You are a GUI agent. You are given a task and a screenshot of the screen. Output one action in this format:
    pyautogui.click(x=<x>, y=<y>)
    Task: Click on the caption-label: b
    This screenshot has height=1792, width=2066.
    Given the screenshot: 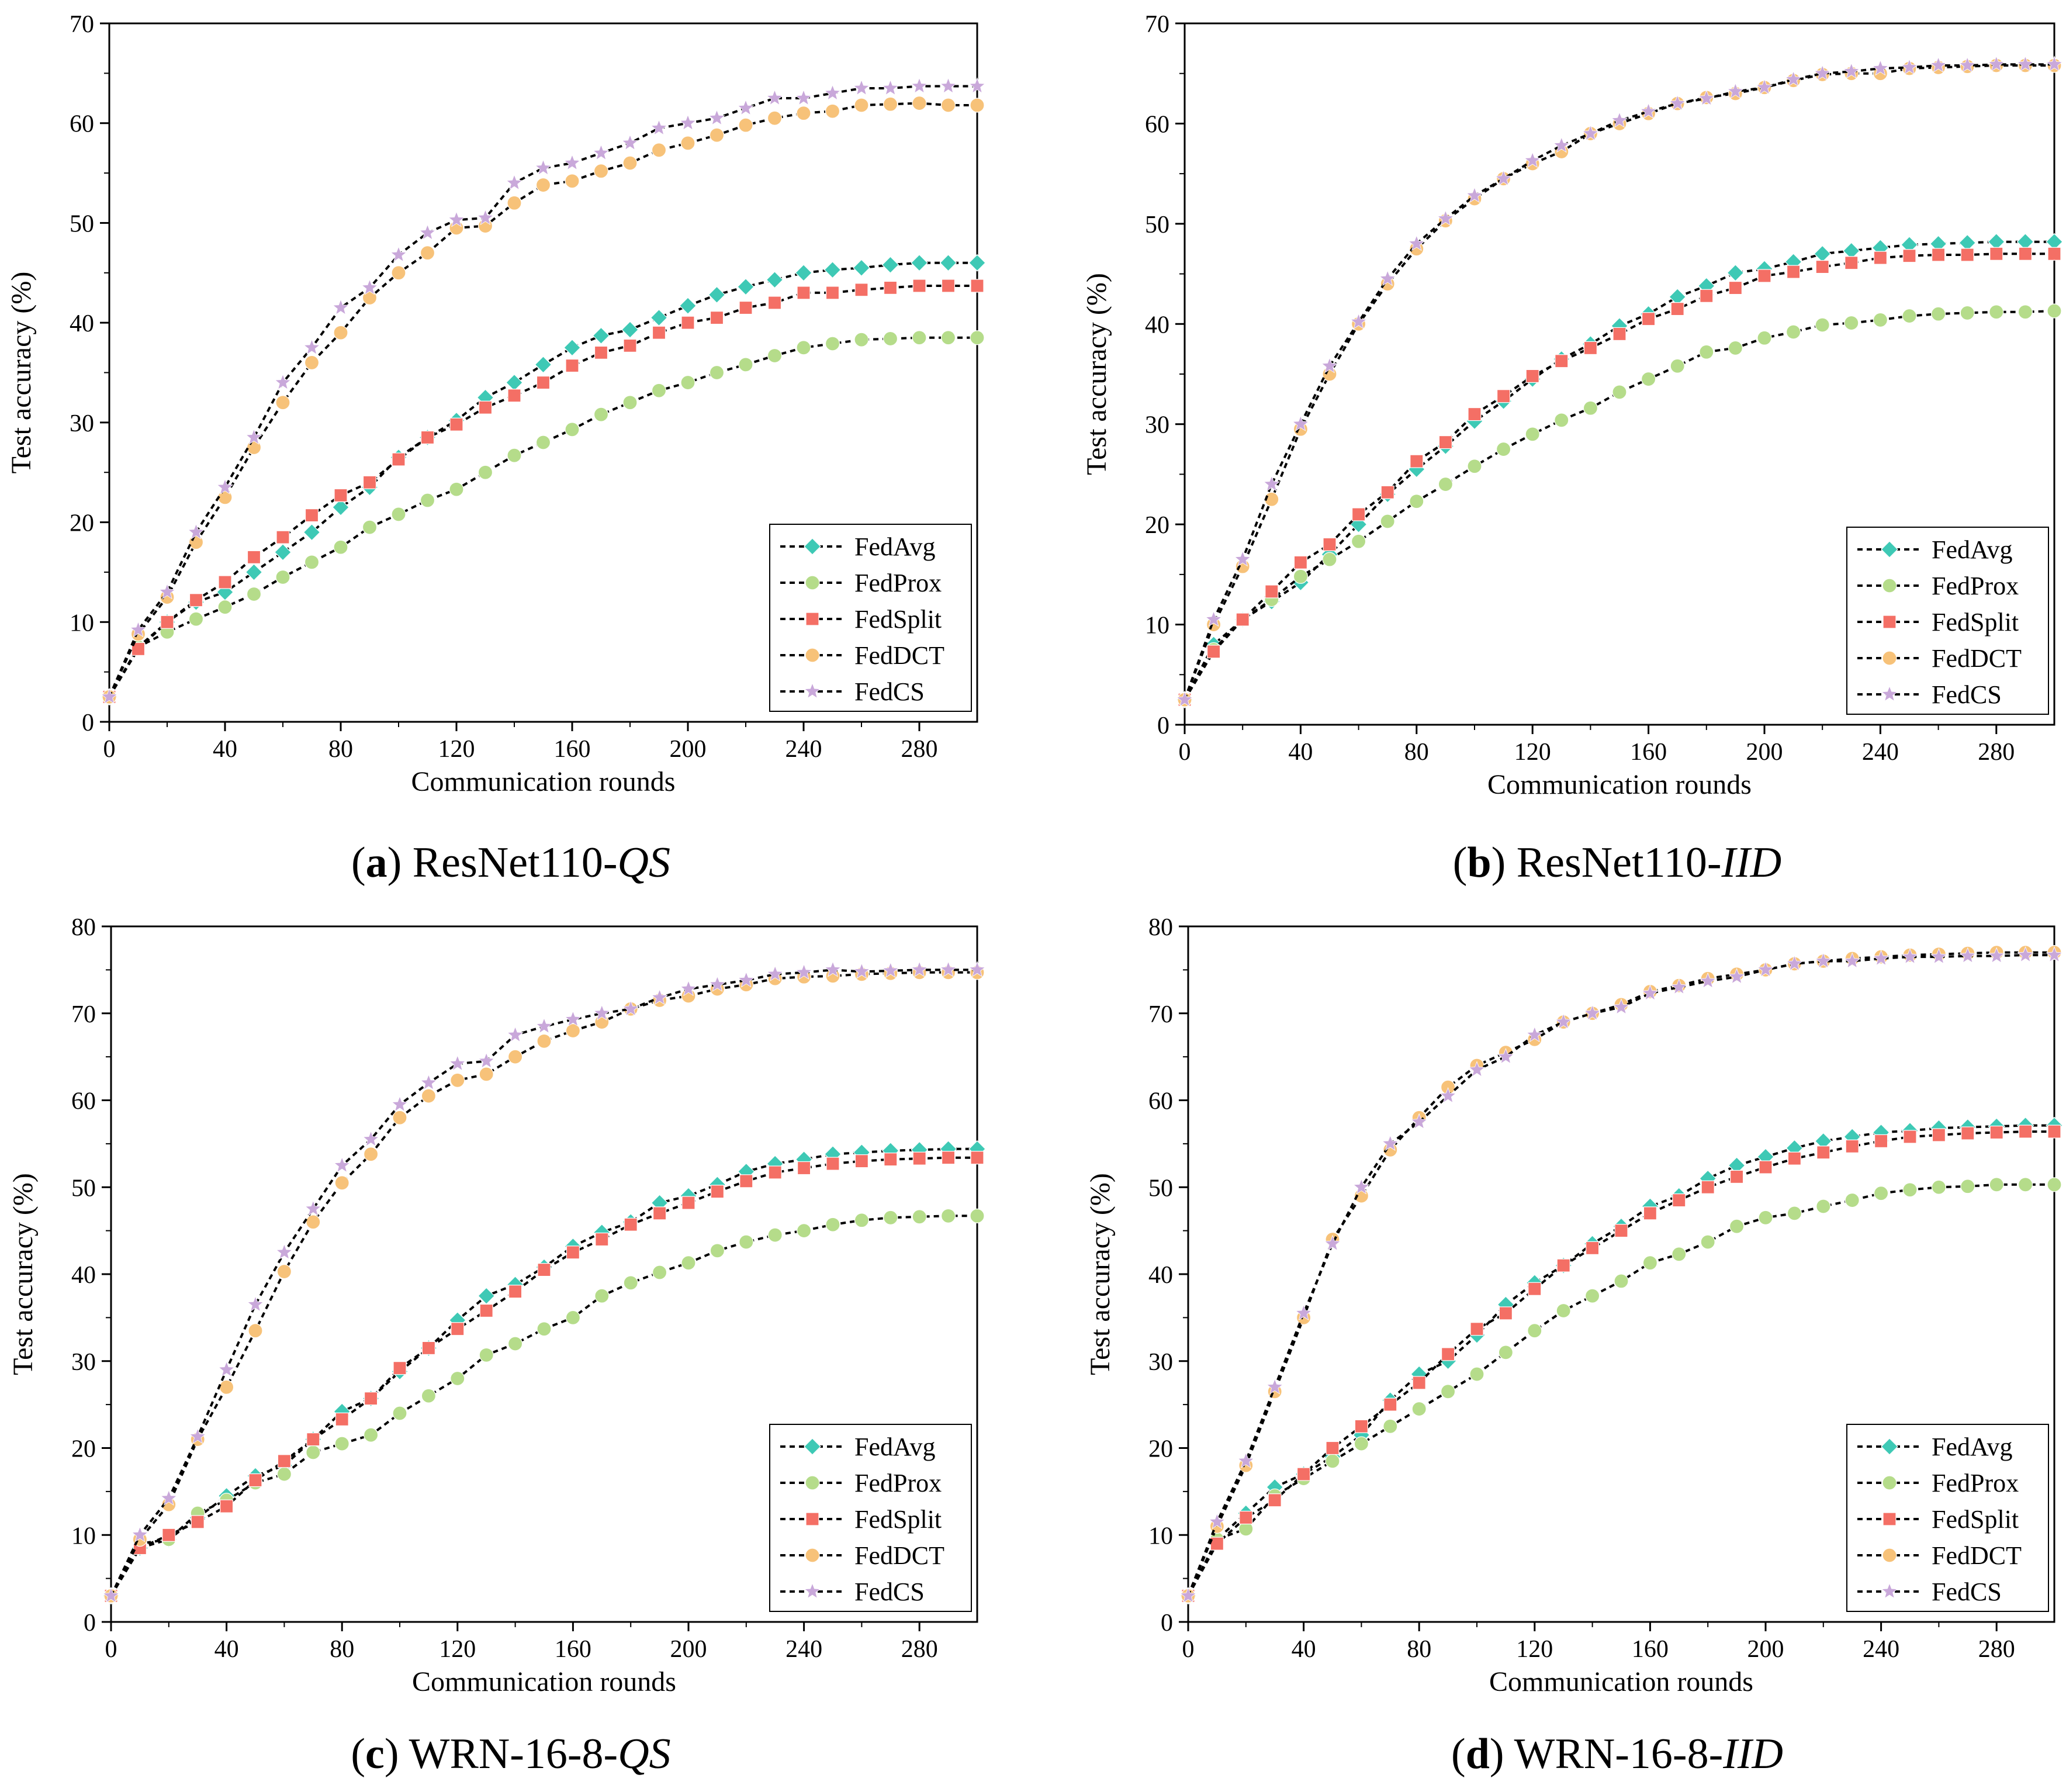 What is the action you would take?
    pyautogui.click(x=1479, y=863)
    